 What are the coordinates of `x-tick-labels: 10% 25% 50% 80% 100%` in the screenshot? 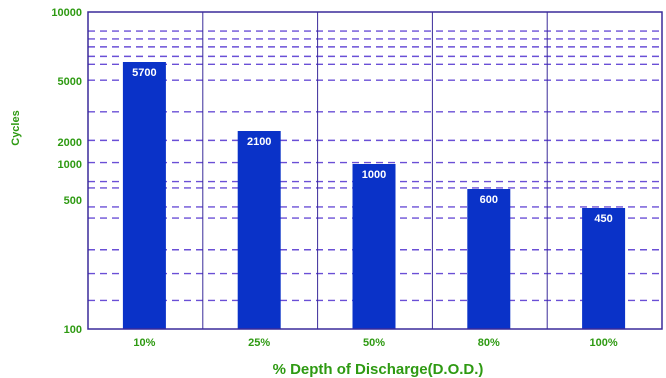 It's located at (375, 343).